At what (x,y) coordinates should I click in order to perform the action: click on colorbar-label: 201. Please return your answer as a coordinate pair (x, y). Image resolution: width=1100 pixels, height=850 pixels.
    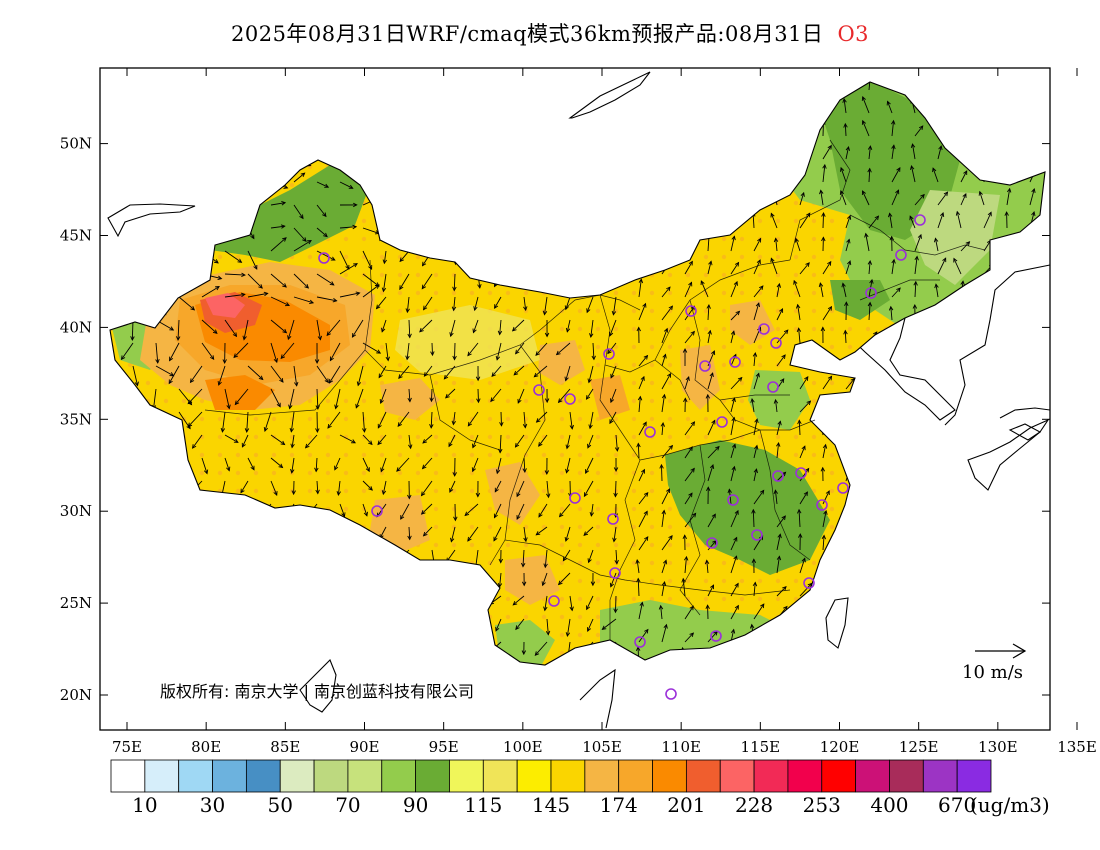
    Looking at the image, I should click on (686, 805).